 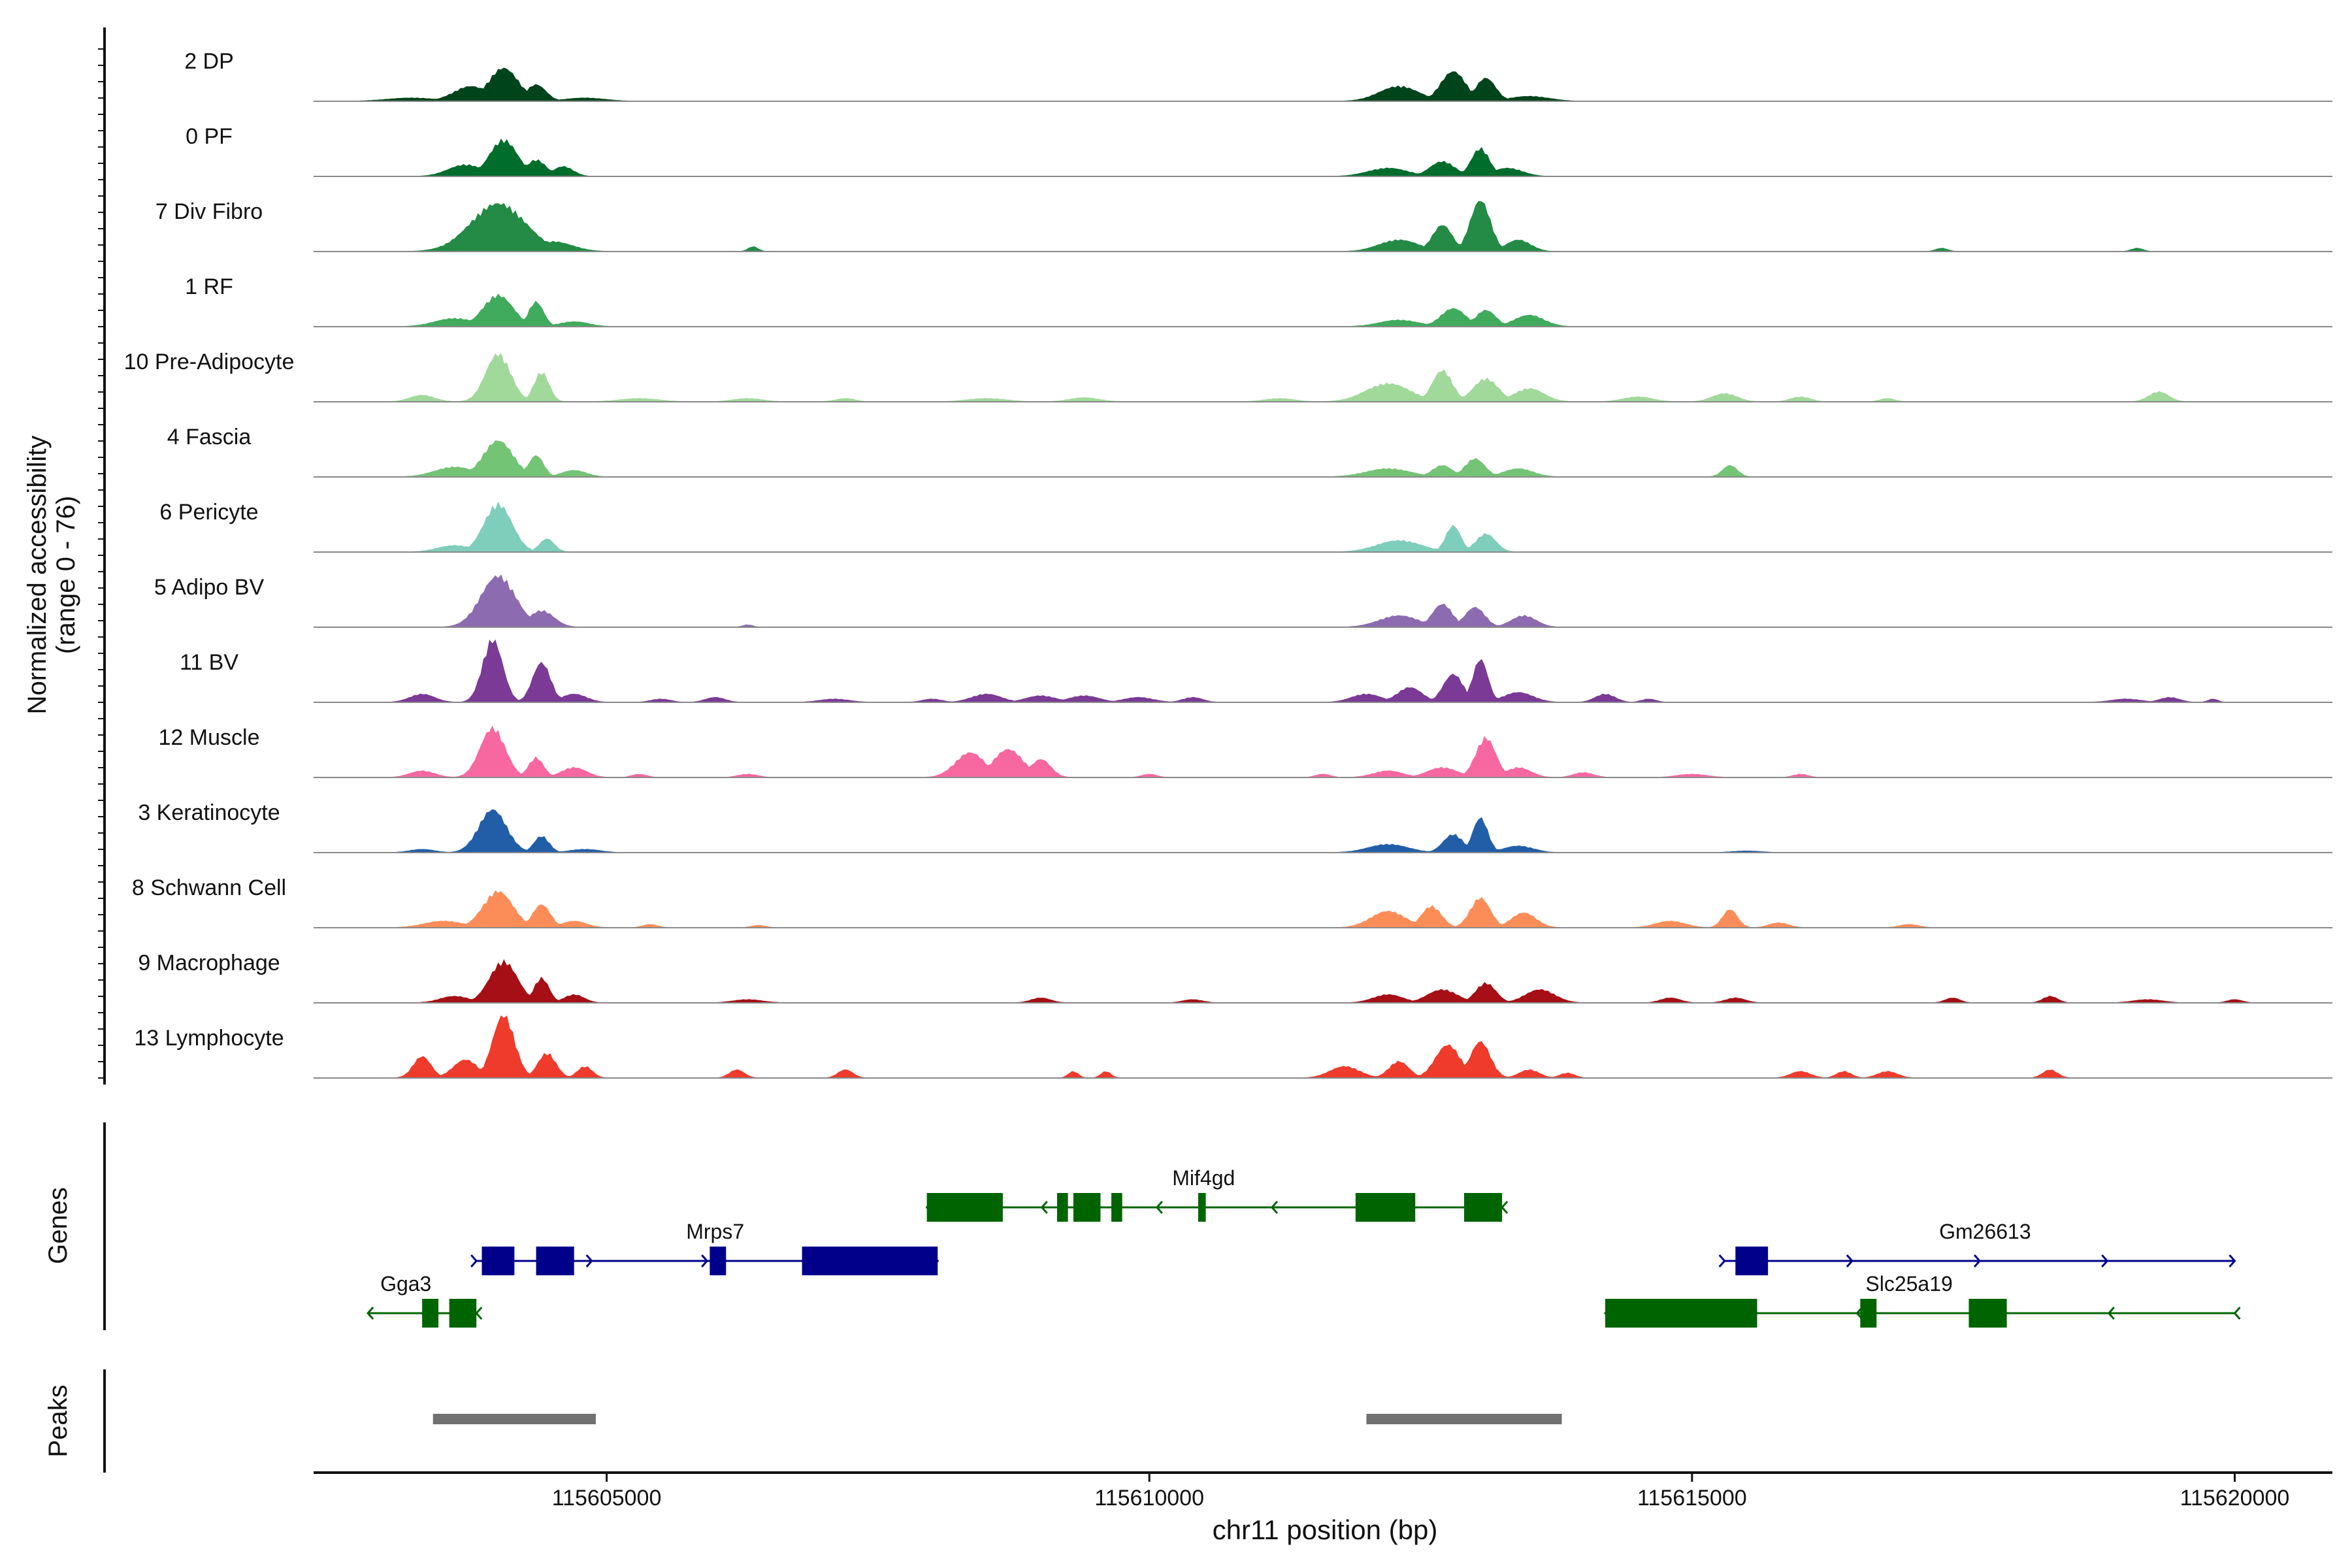 What do you see at coordinates (1325, 1529) in the screenshot?
I see `x-axis-label: chr11 position (bp)` at bounding box center [1325, 1529].